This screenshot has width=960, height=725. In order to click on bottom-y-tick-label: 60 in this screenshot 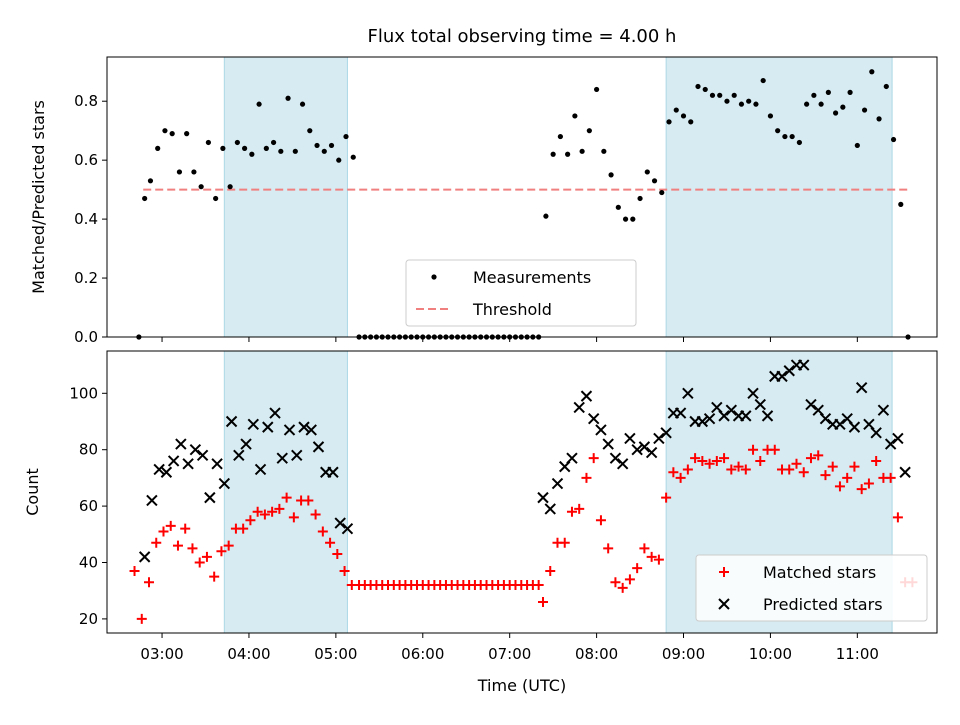, I will do `click(88, 506)`.